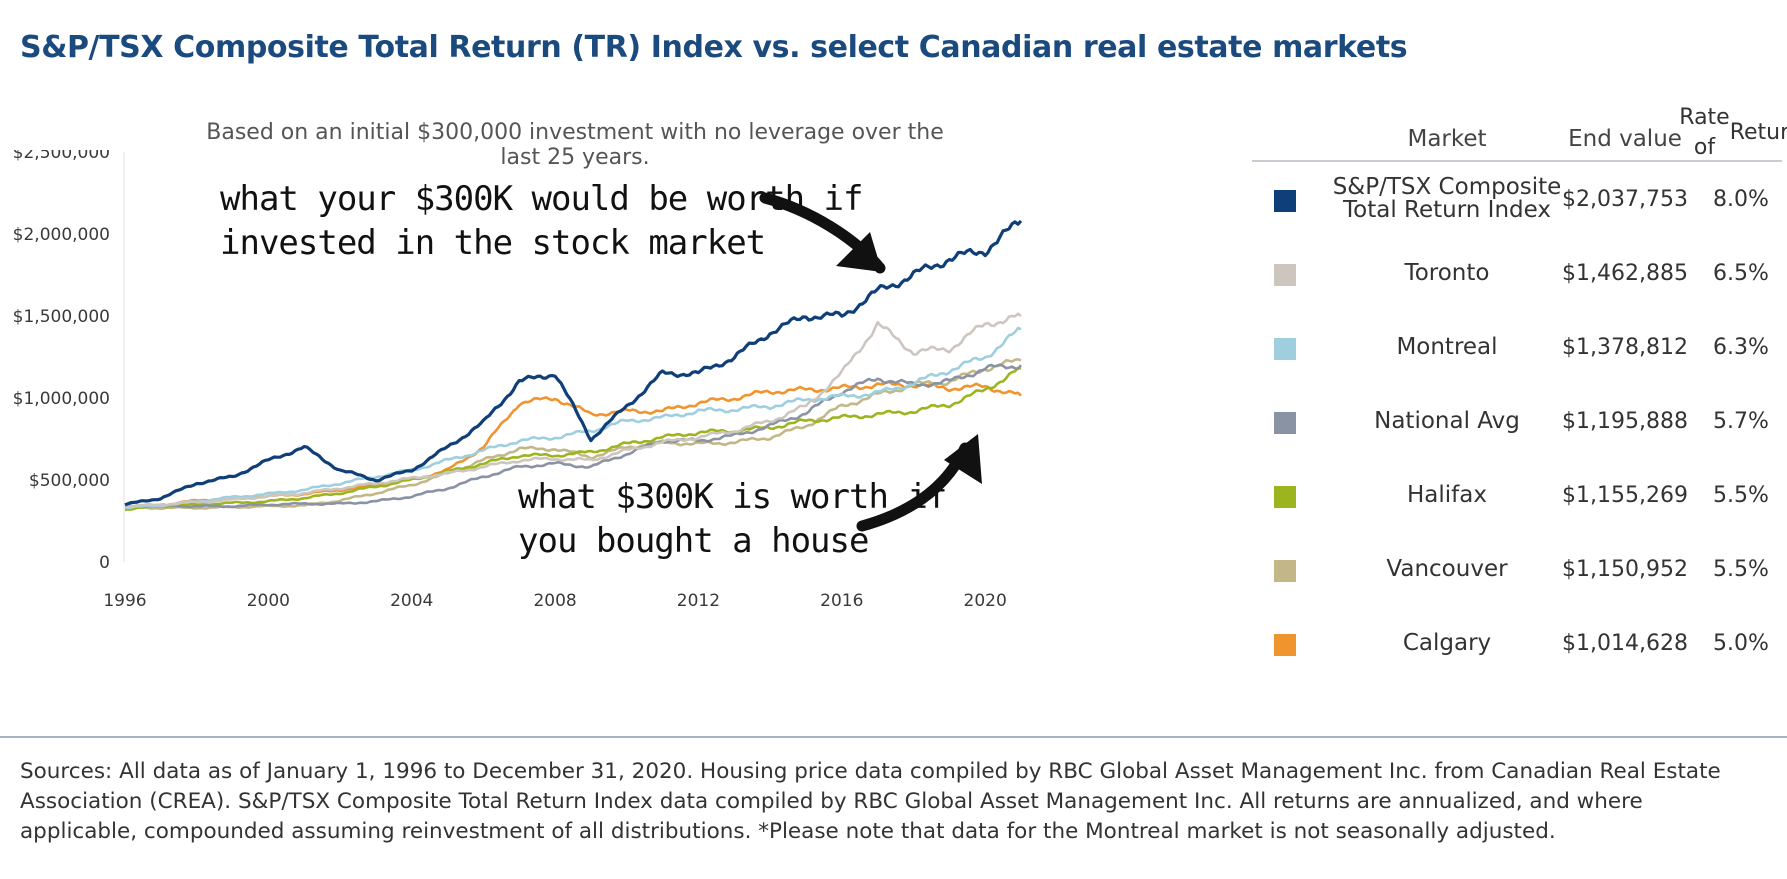  What do you see at coordinates (963, 459) in the screenshot?
I see `arrow-bottom-head-icon` at bounding box center [963, 459].